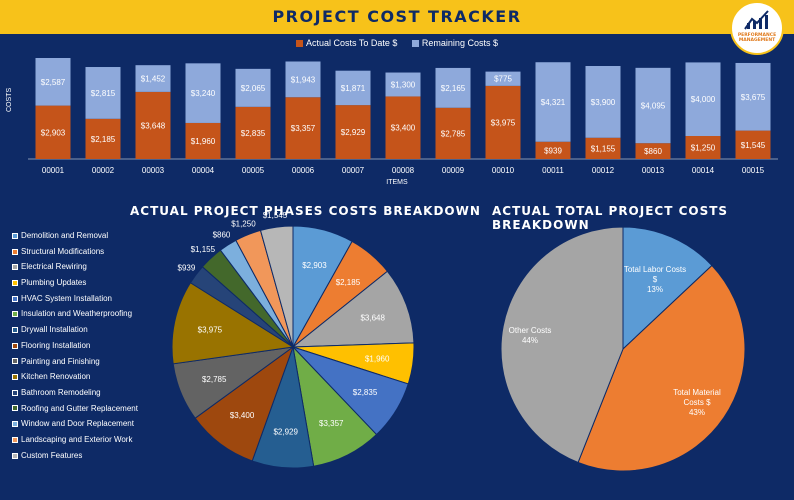  I want to click on pie1-slice-label: $3,975, so click(210, 329).